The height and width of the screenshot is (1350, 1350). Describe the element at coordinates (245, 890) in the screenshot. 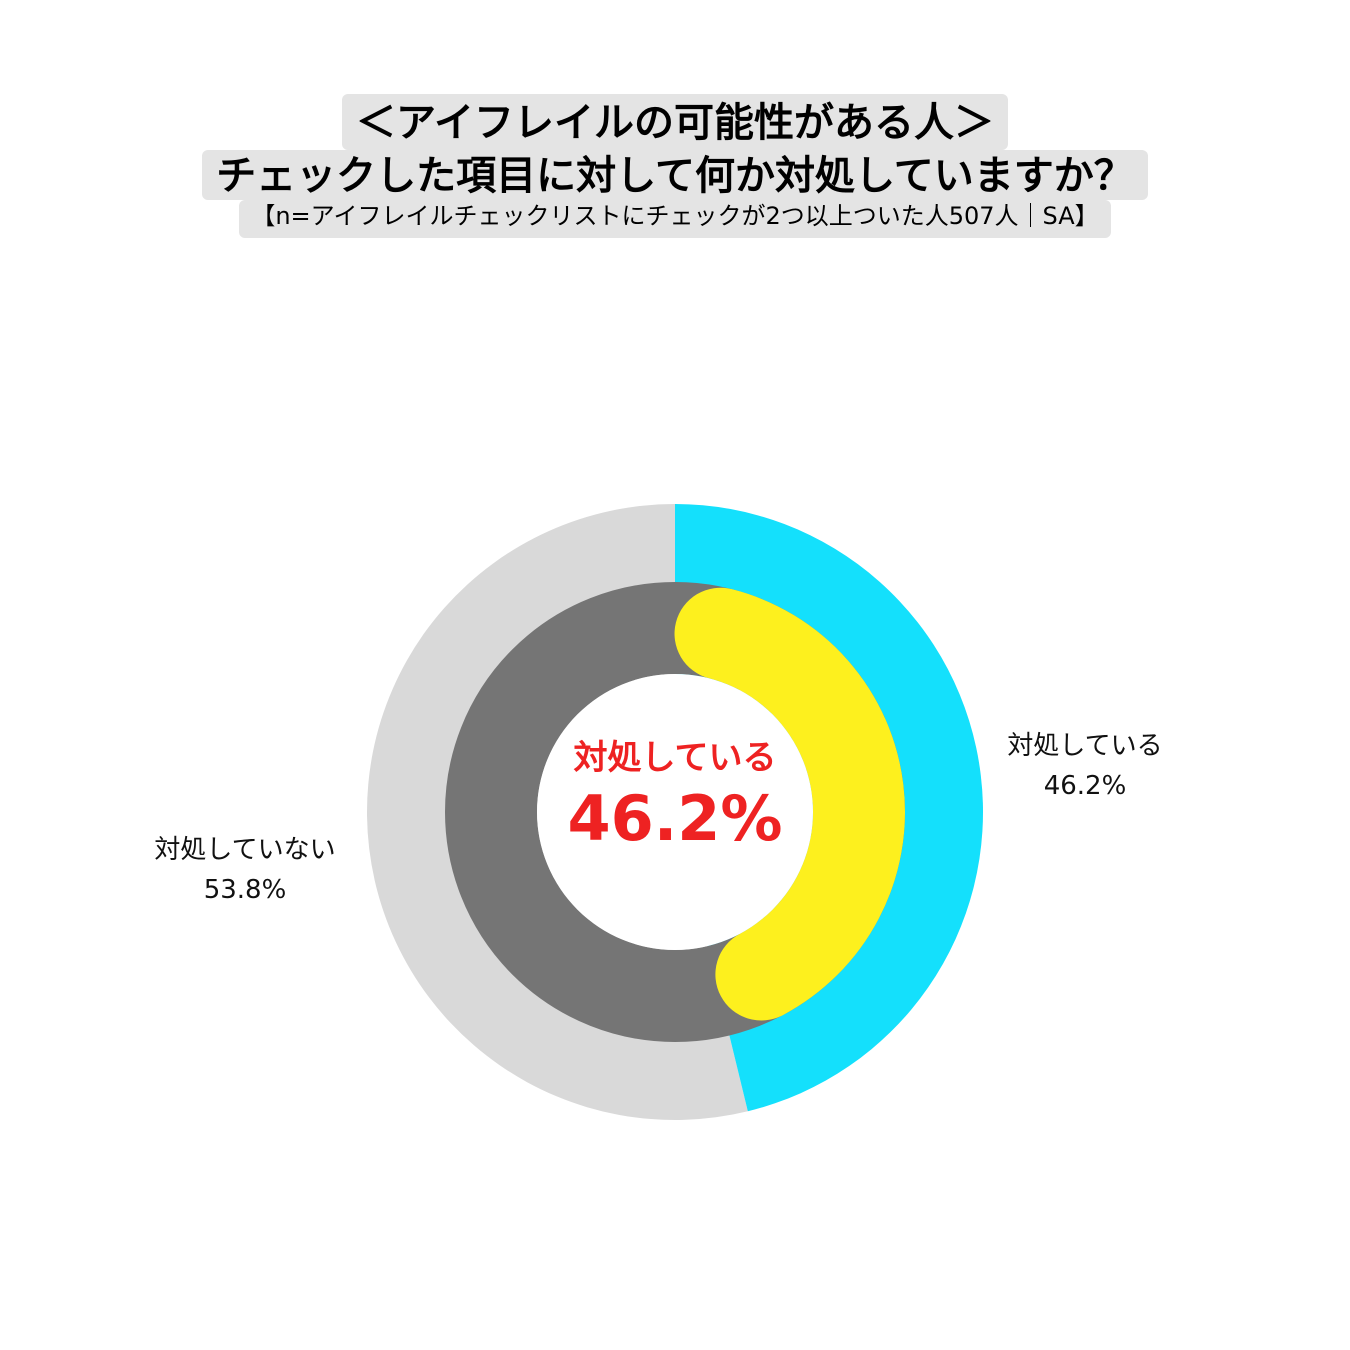

I see `slice-label-not-addressing-value: 53.8%` at that location.